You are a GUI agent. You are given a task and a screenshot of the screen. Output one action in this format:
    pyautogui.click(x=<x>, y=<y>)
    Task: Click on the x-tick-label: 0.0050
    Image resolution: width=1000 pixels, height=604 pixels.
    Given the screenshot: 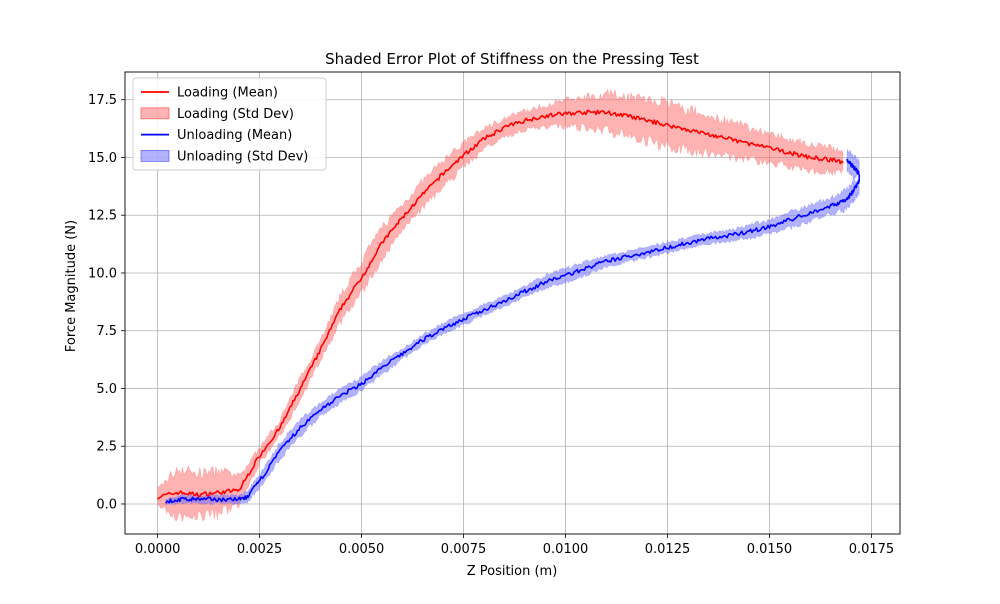 What is the action you would take?
    pyautogui.click(x=362, y=549)
    